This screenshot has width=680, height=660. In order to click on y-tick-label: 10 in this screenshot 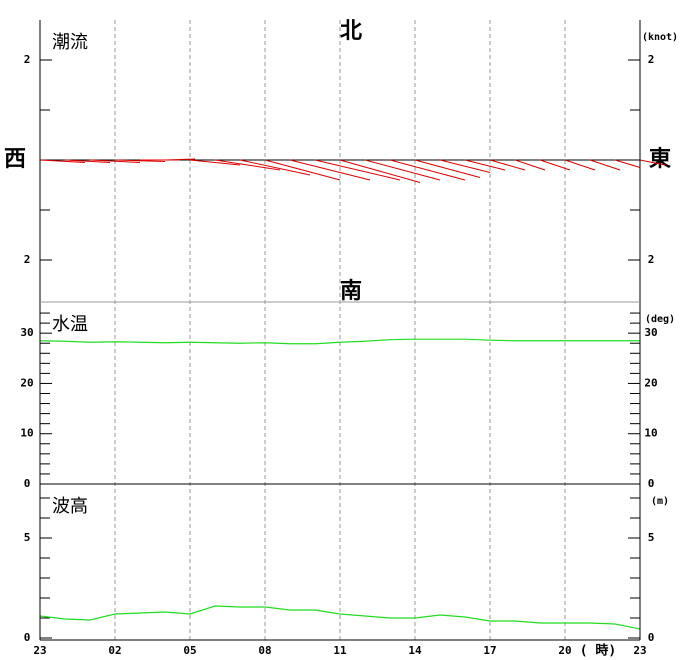, I will do `click(26, 433)`.